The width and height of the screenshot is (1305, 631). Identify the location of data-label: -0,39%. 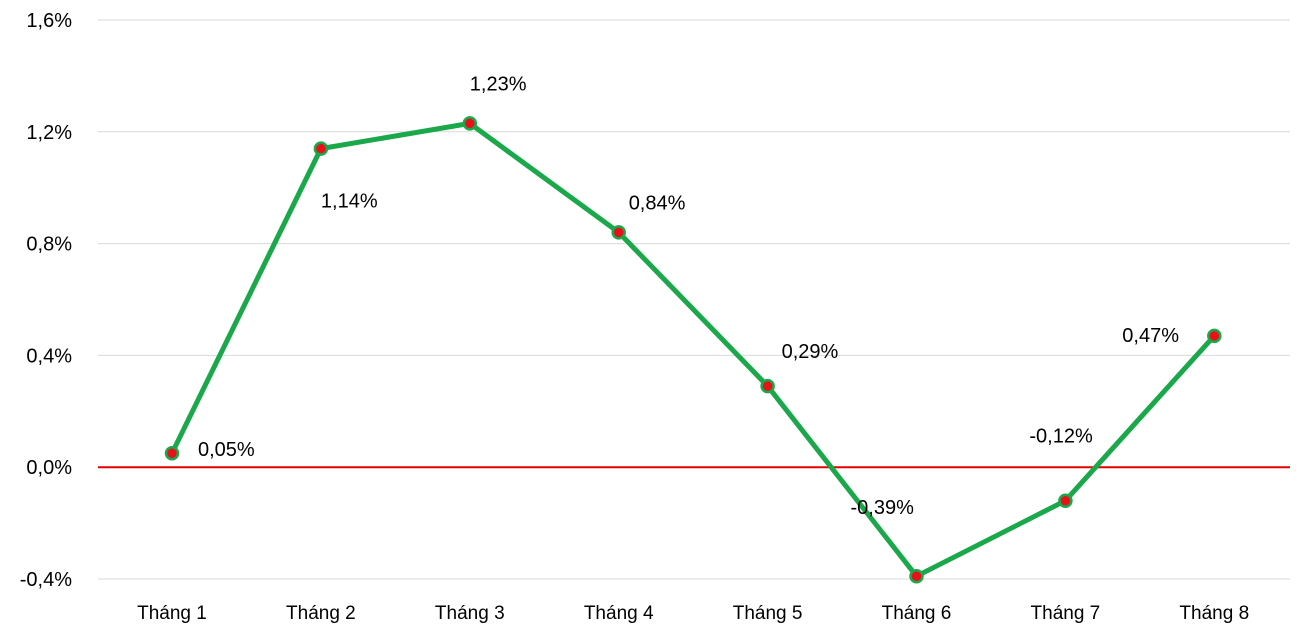
(883, 508).